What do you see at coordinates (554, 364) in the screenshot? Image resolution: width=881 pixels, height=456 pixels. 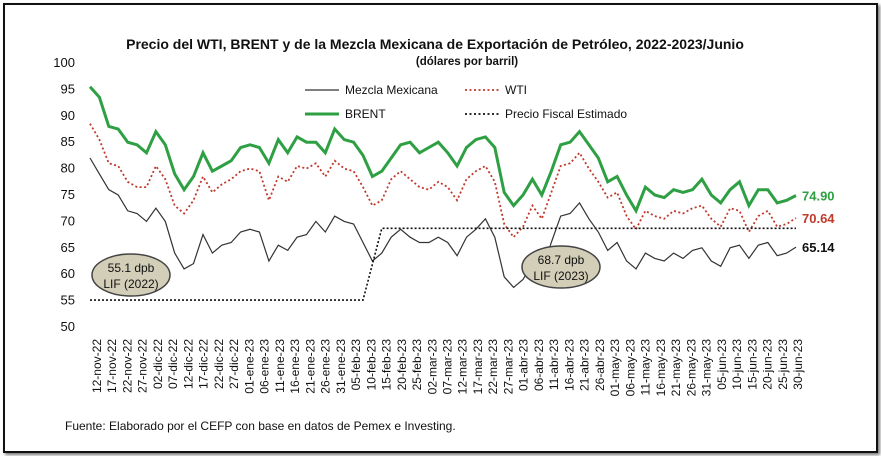 I see `x-tick-label: 11-abr-23` at bounding box center [554, 364].